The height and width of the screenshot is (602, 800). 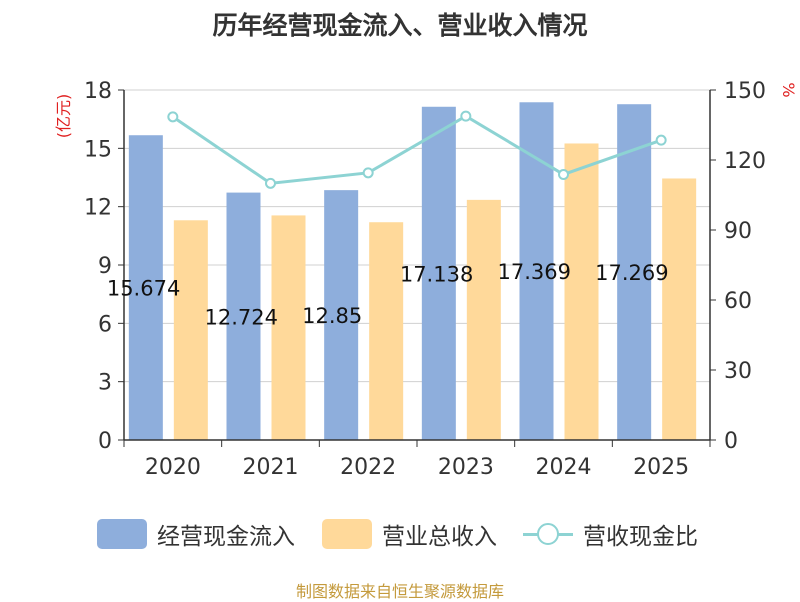 What do you see at coordinates (400, 25) in the screenshot?
I see `chart-title: 历年经营现金流入、营业收入情况` at bounding box center [400, 25].